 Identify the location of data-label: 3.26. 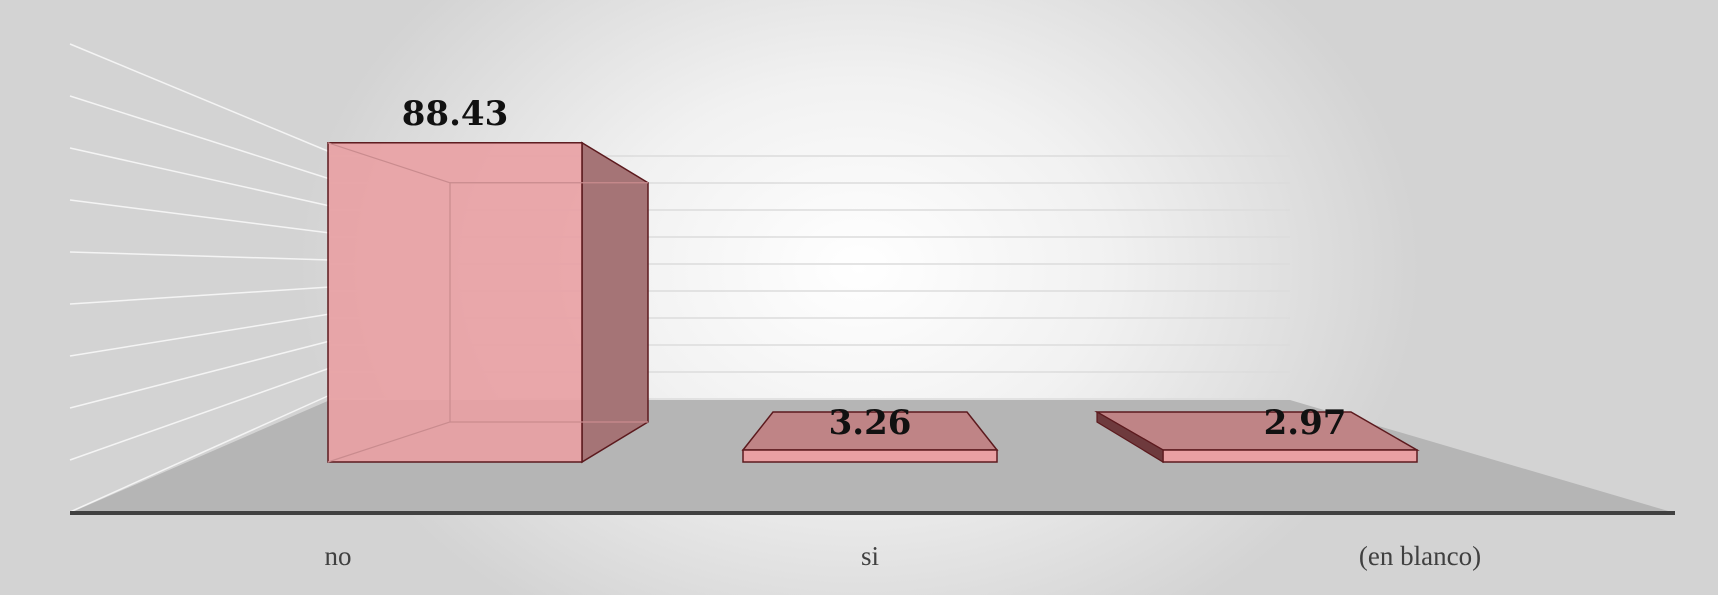
(870, 423).